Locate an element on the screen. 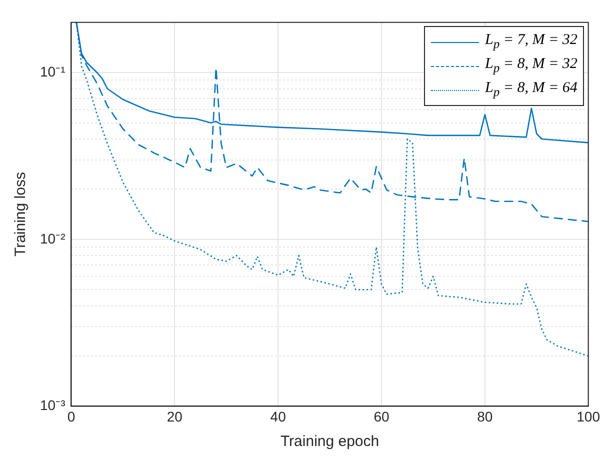 This screenshot has width=603, height=463. legend-label: L$_{p}$ = 7, M = 32 is located at coordinates (531, 42).